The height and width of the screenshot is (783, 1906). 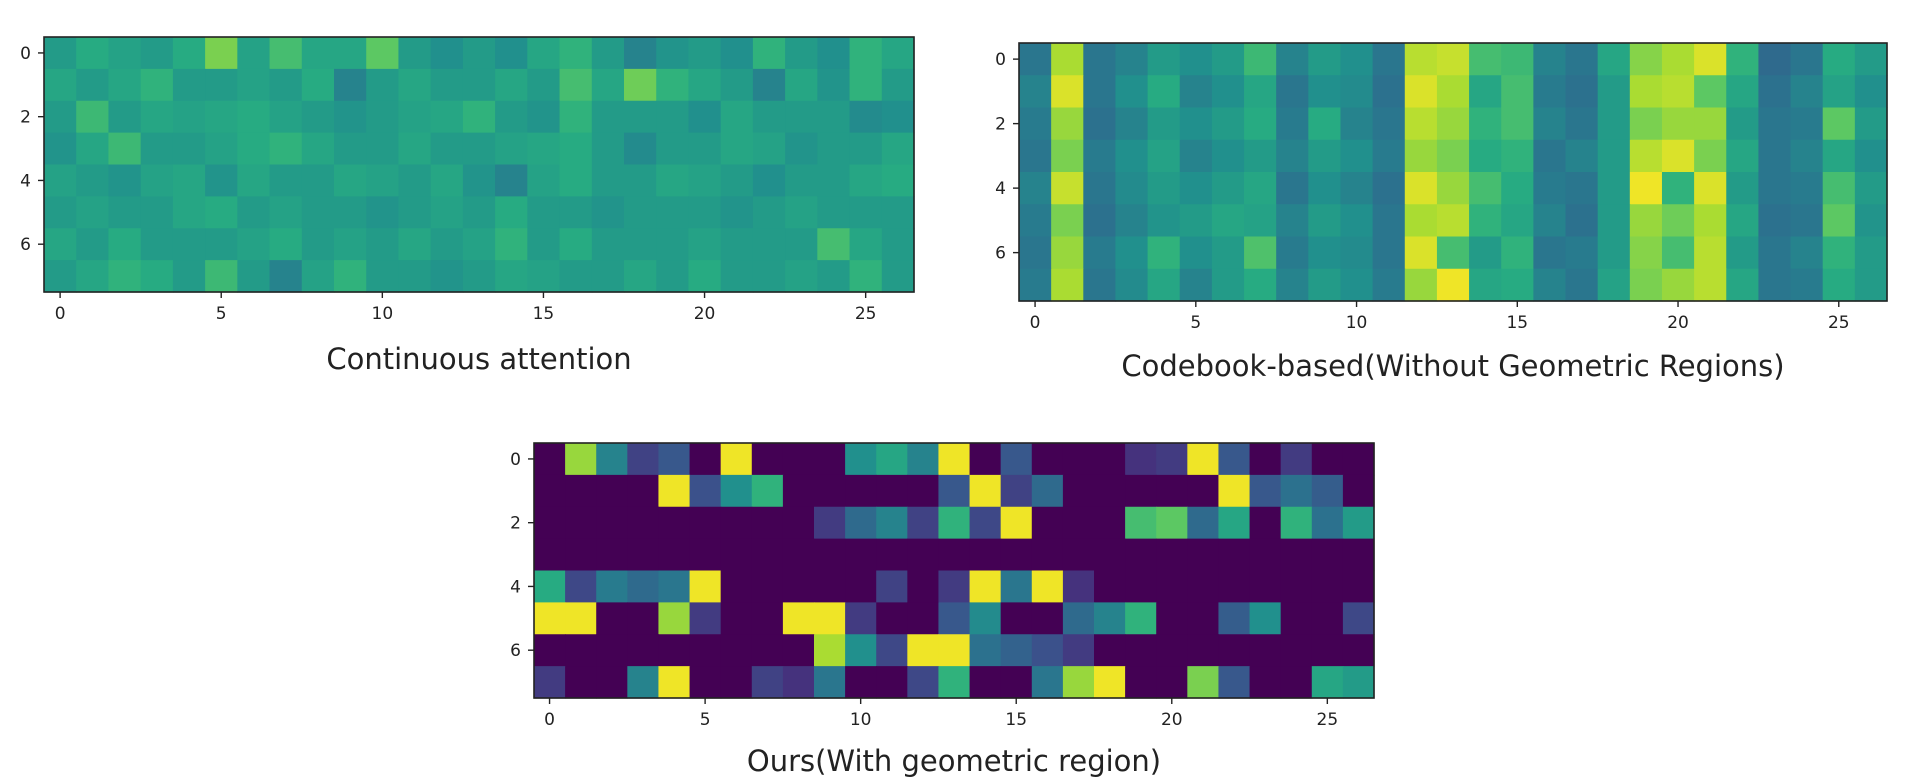 What do you see at coordinates (125, 149) in the screenshot?
I see `heatmap-cell-r3-c2` at bounding box center [125, 149].